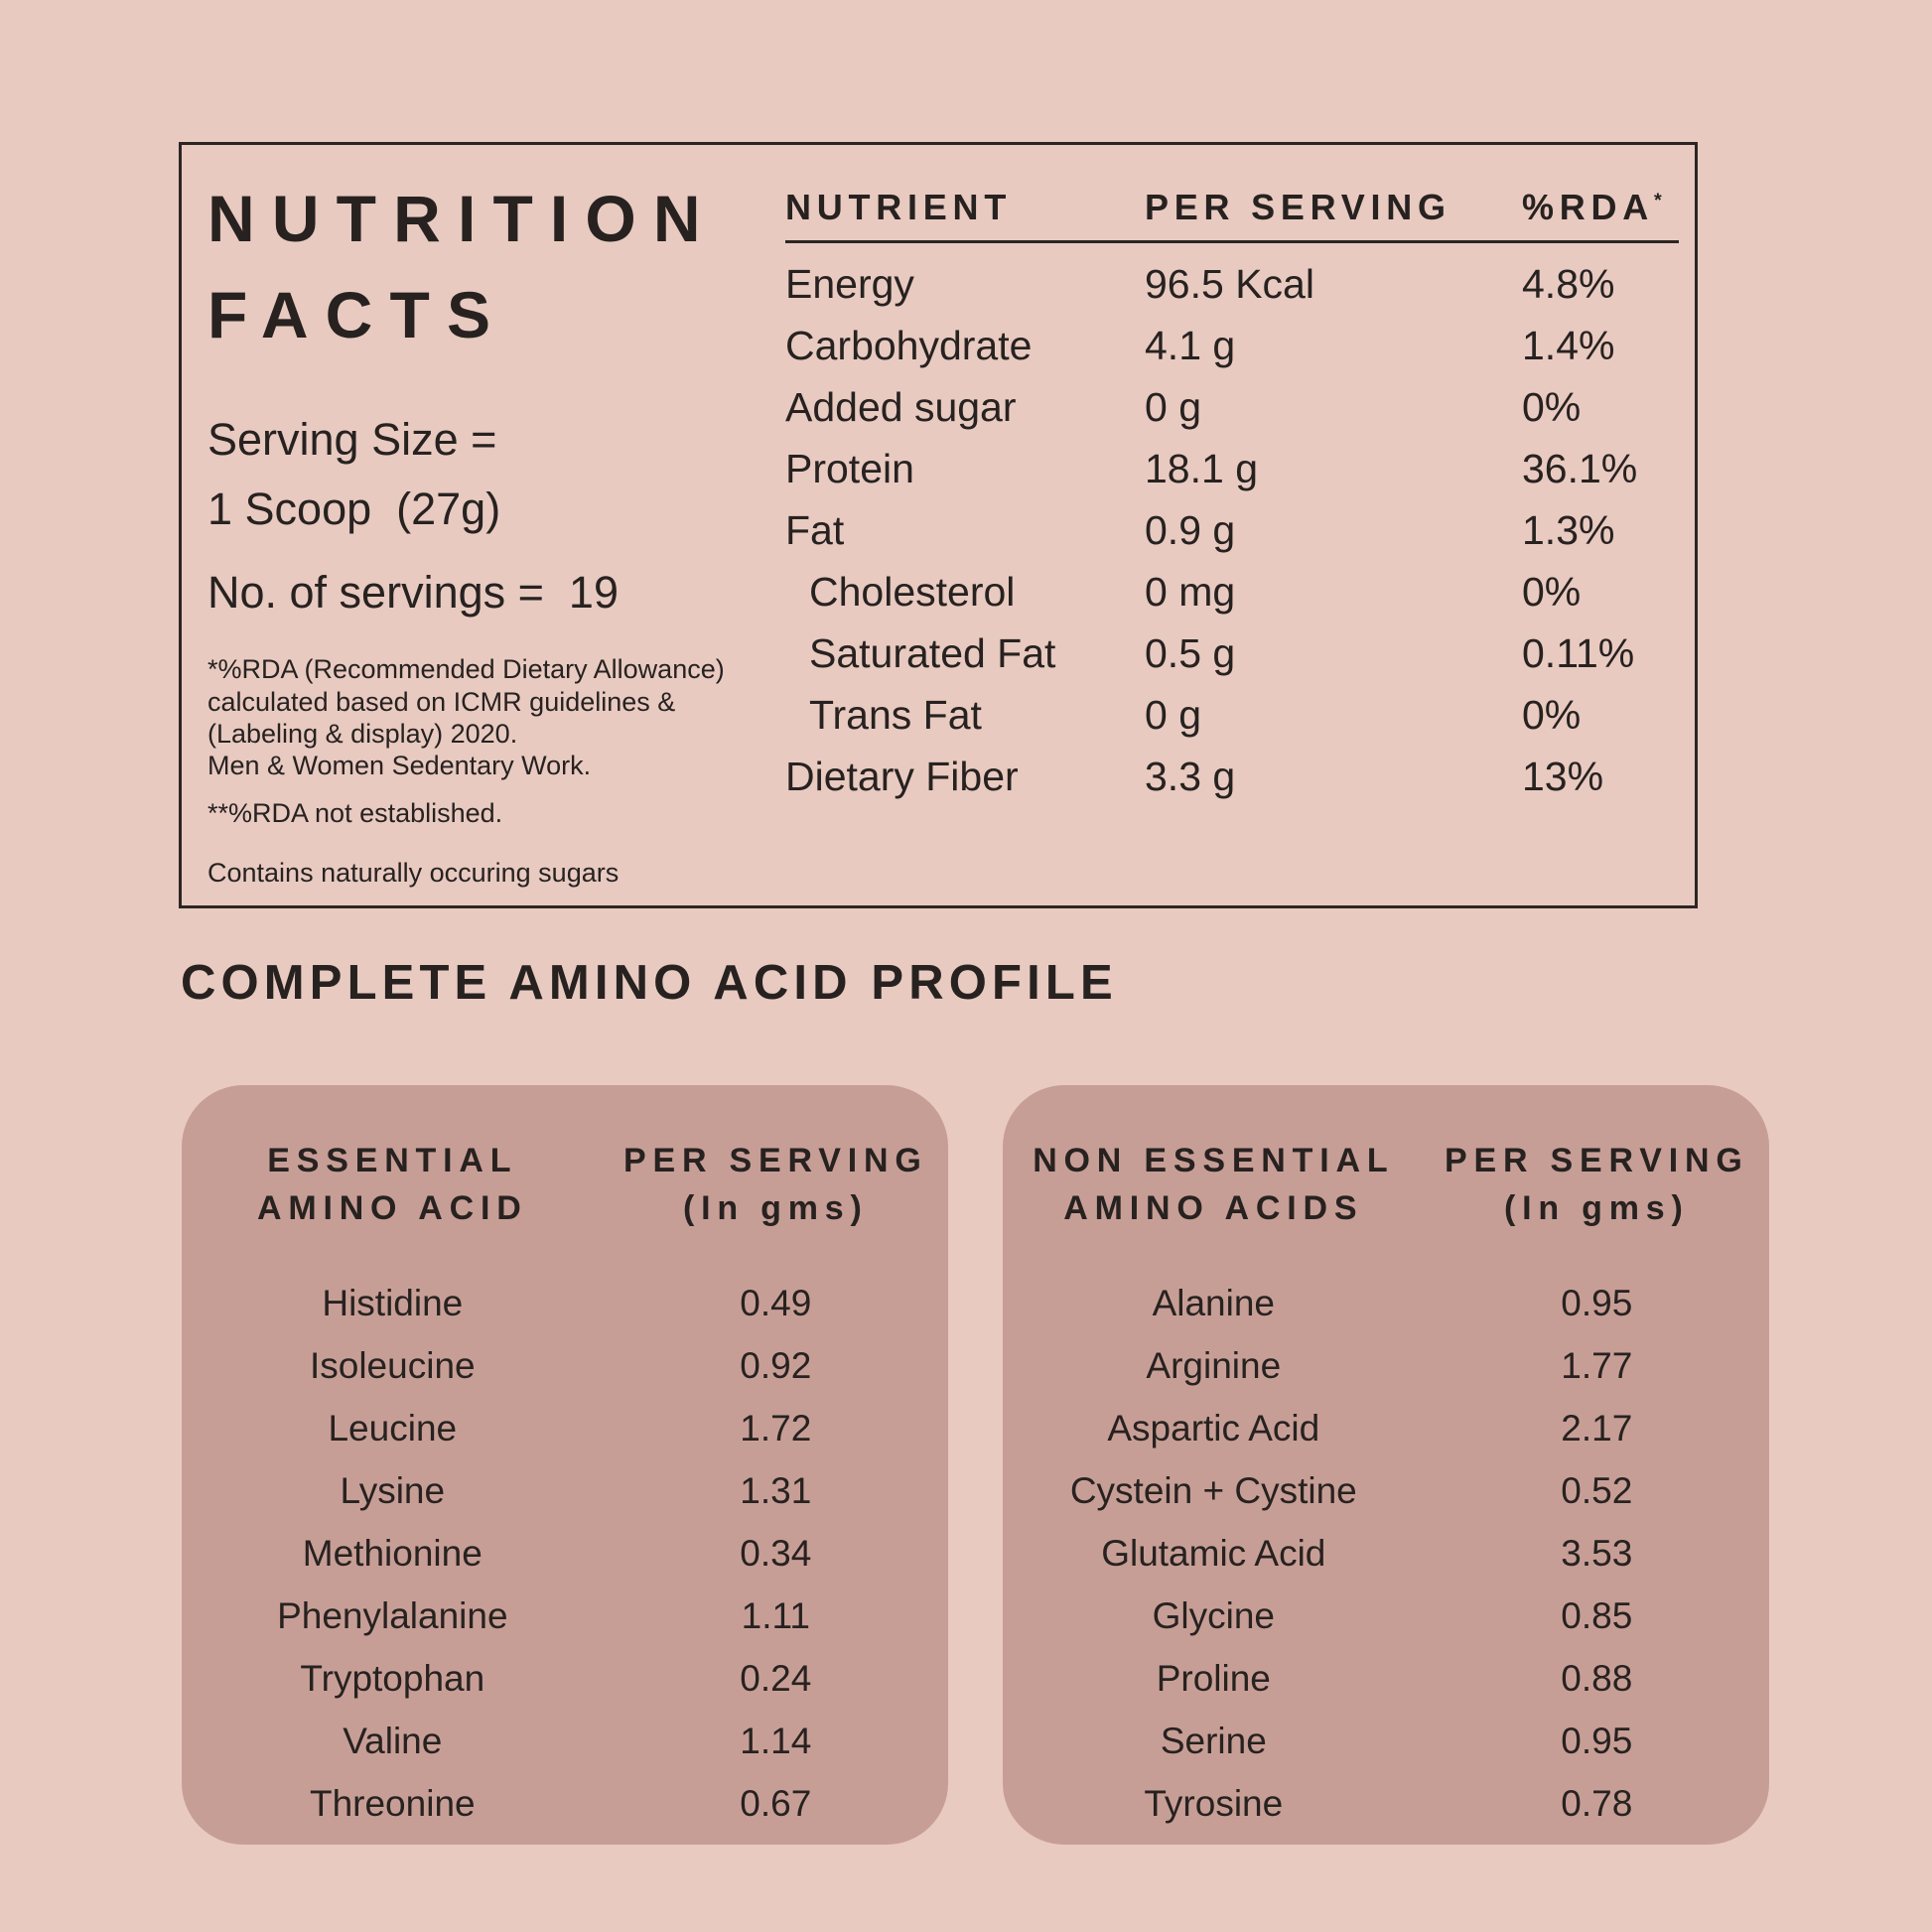  Describe the element at coordinates (1201, 468) in the screenshot. I see `nutrient-value: 18.1 g` at that location.